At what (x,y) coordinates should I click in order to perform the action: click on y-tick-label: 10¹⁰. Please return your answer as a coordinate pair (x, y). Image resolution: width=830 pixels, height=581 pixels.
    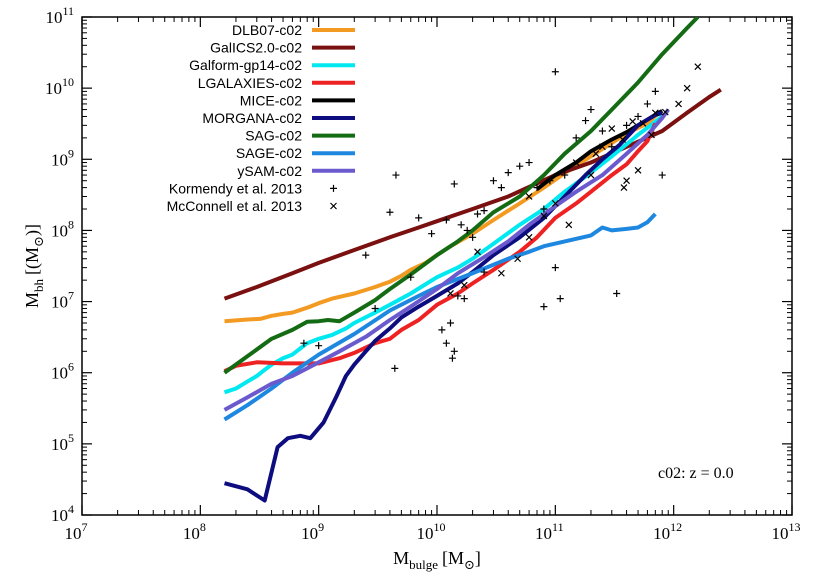
    Looking at the image, I should click on (59, 86).